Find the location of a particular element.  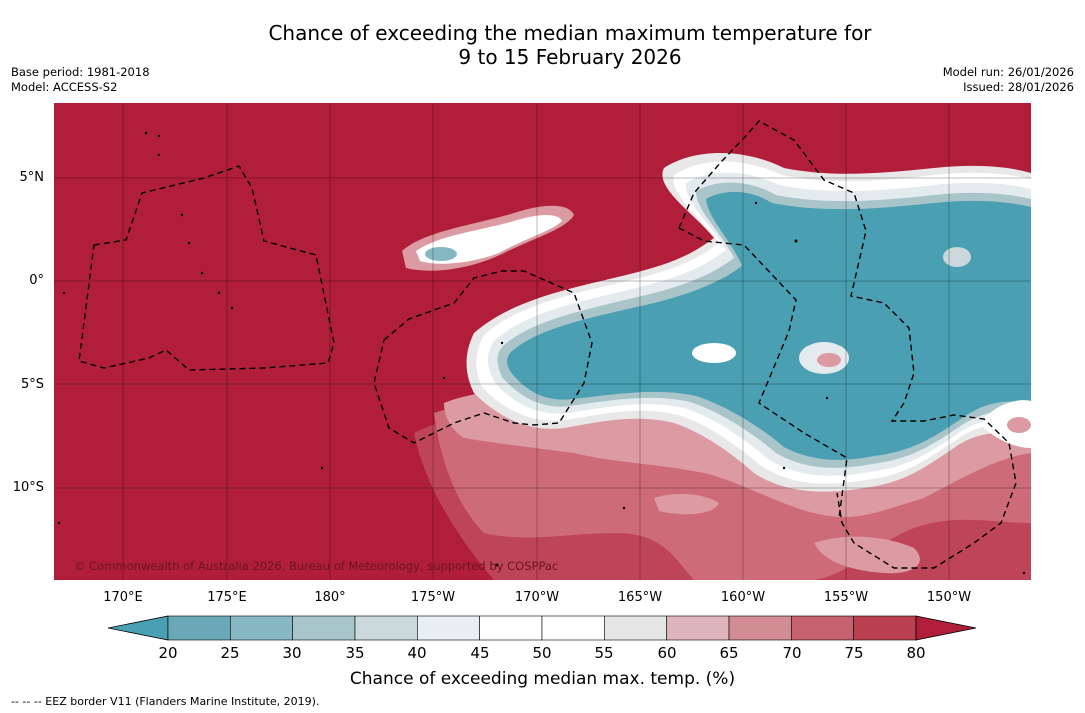

colorbar-tick: 40 is located at coordinates (417, 653).